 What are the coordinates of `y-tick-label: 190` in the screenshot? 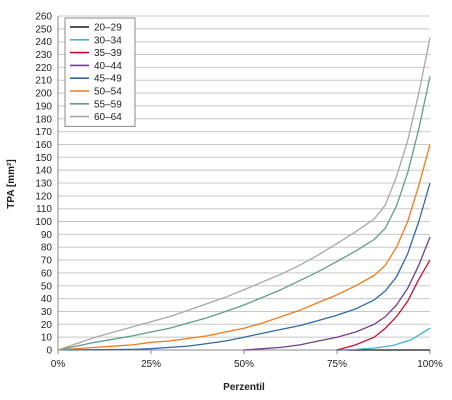 It's located at (43, 106).